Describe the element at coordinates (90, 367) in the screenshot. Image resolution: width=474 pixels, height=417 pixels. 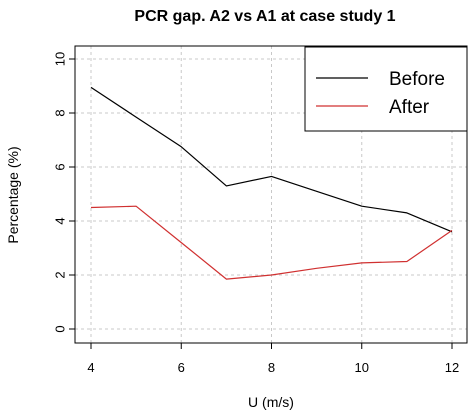
I see `x-tick-label: 4` at that location.